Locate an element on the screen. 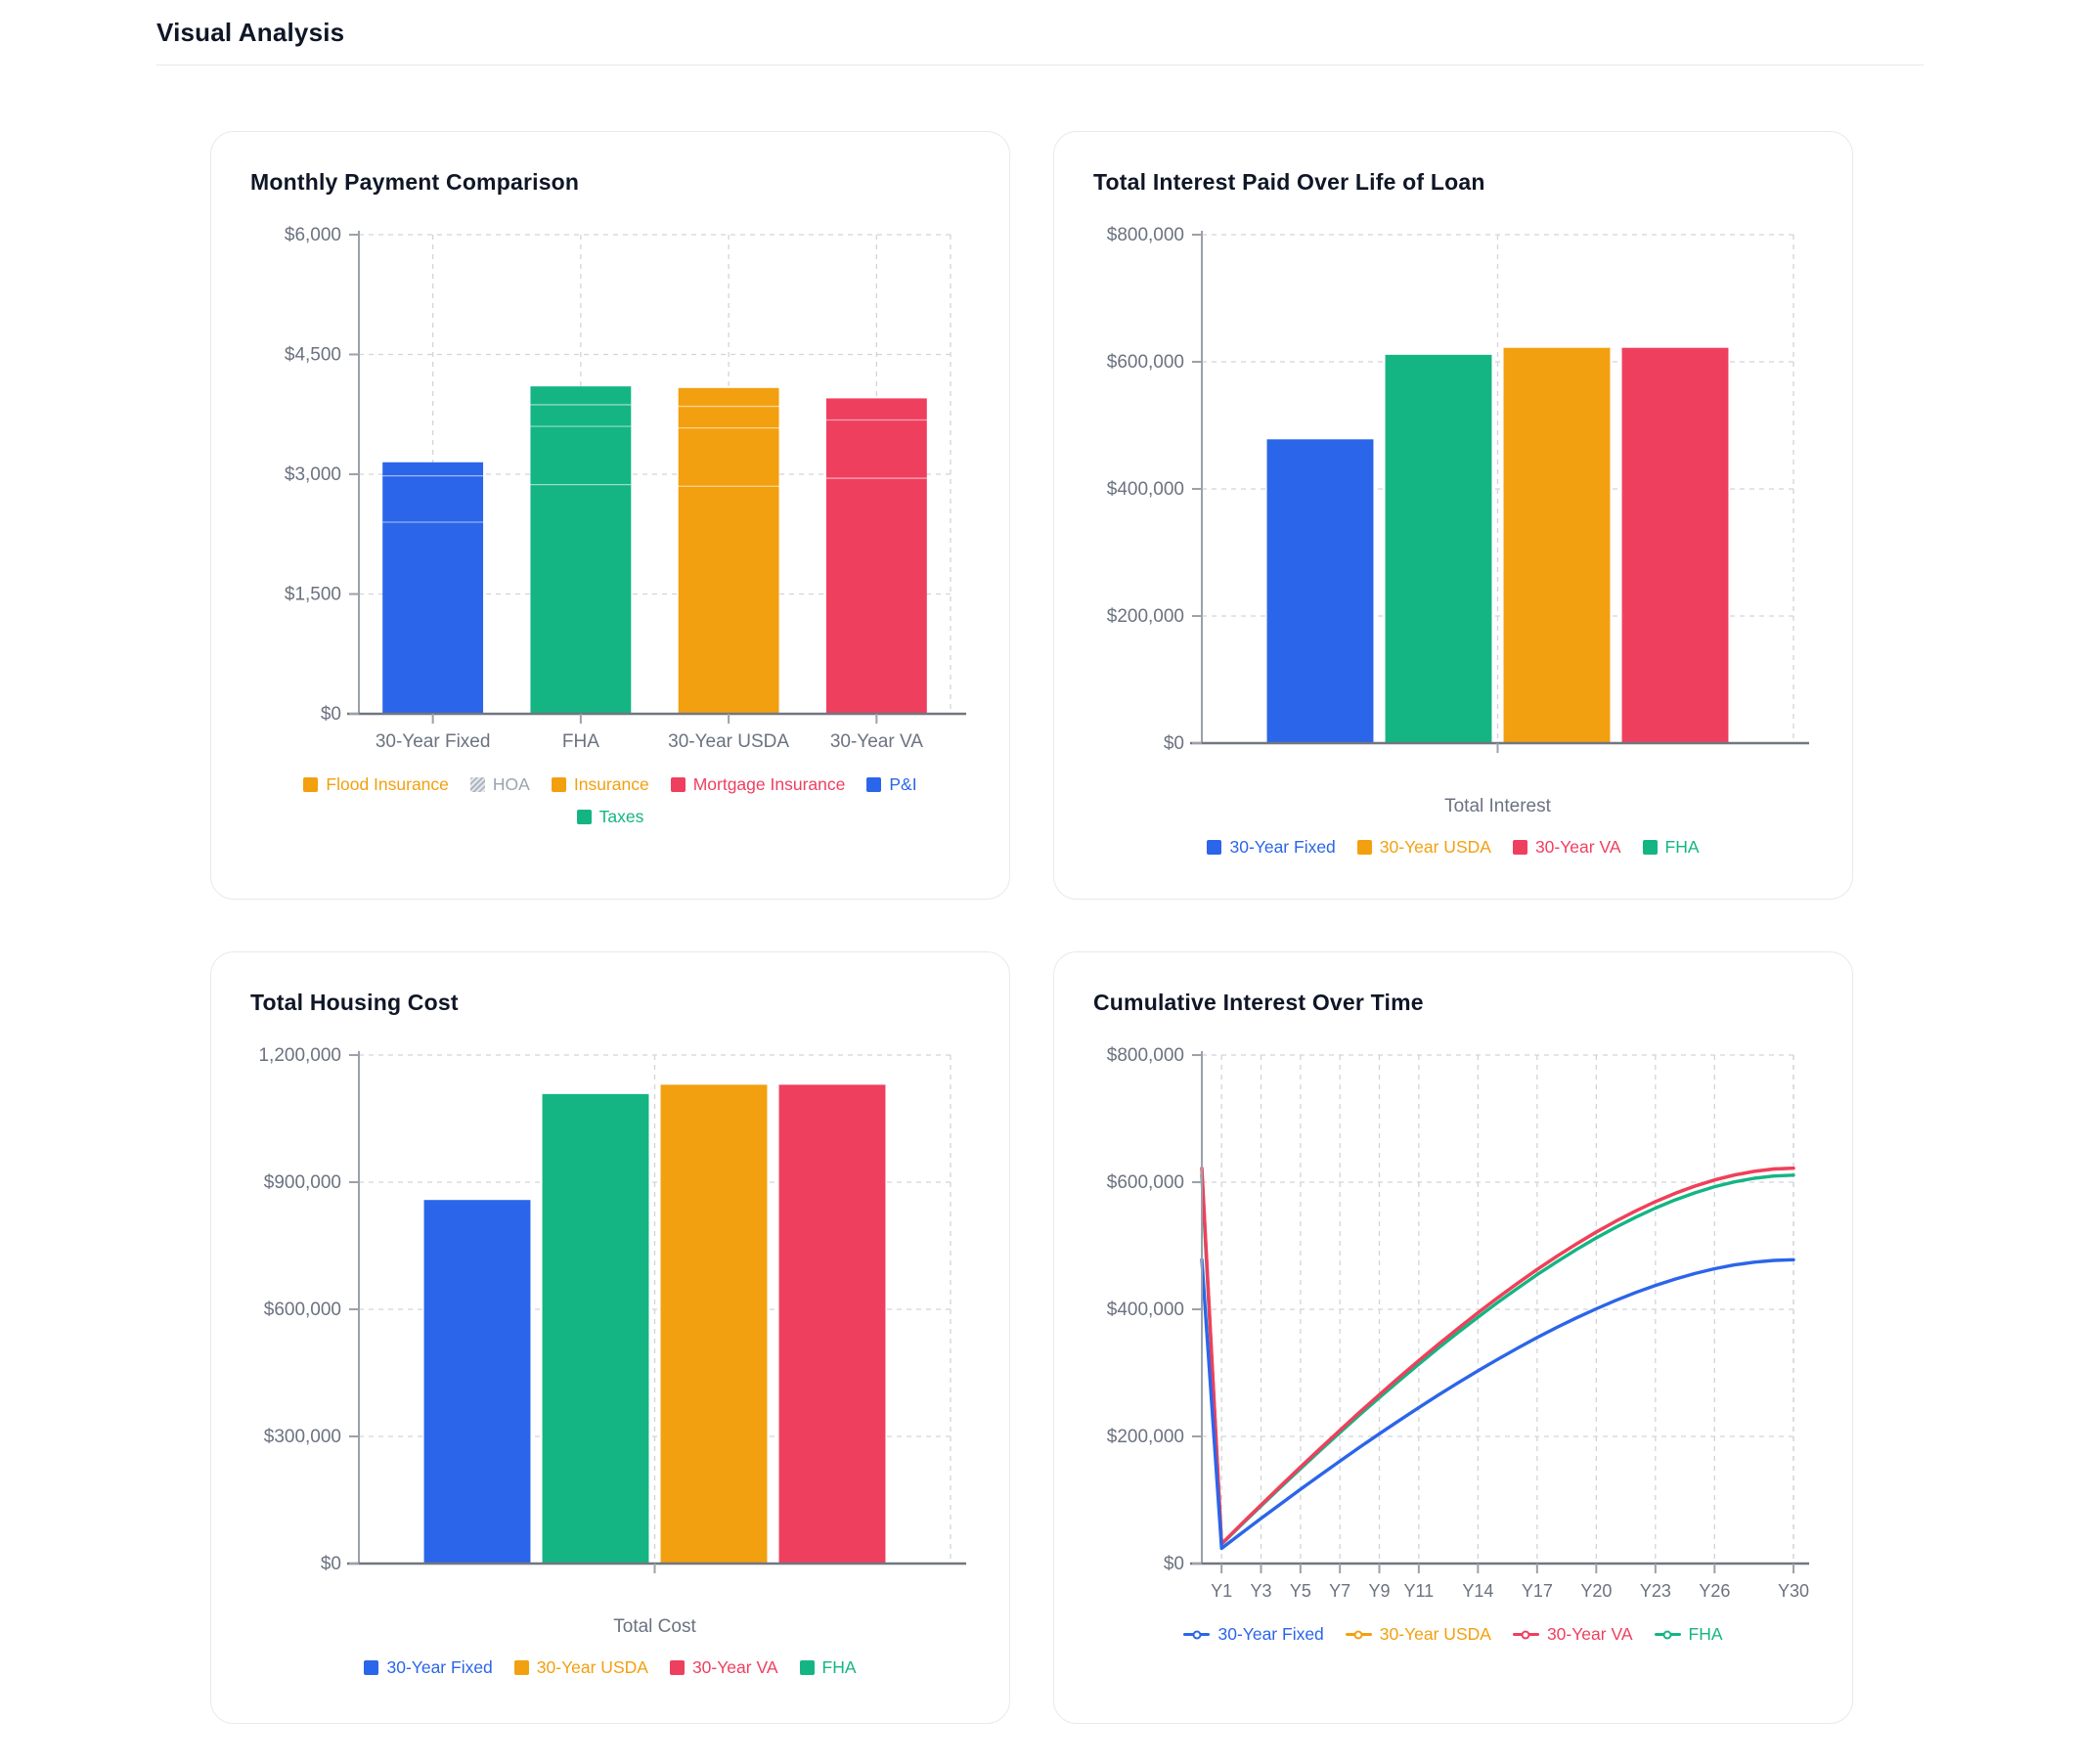  legend-item-taxes: Taxes is located at coordinates (610, 817).